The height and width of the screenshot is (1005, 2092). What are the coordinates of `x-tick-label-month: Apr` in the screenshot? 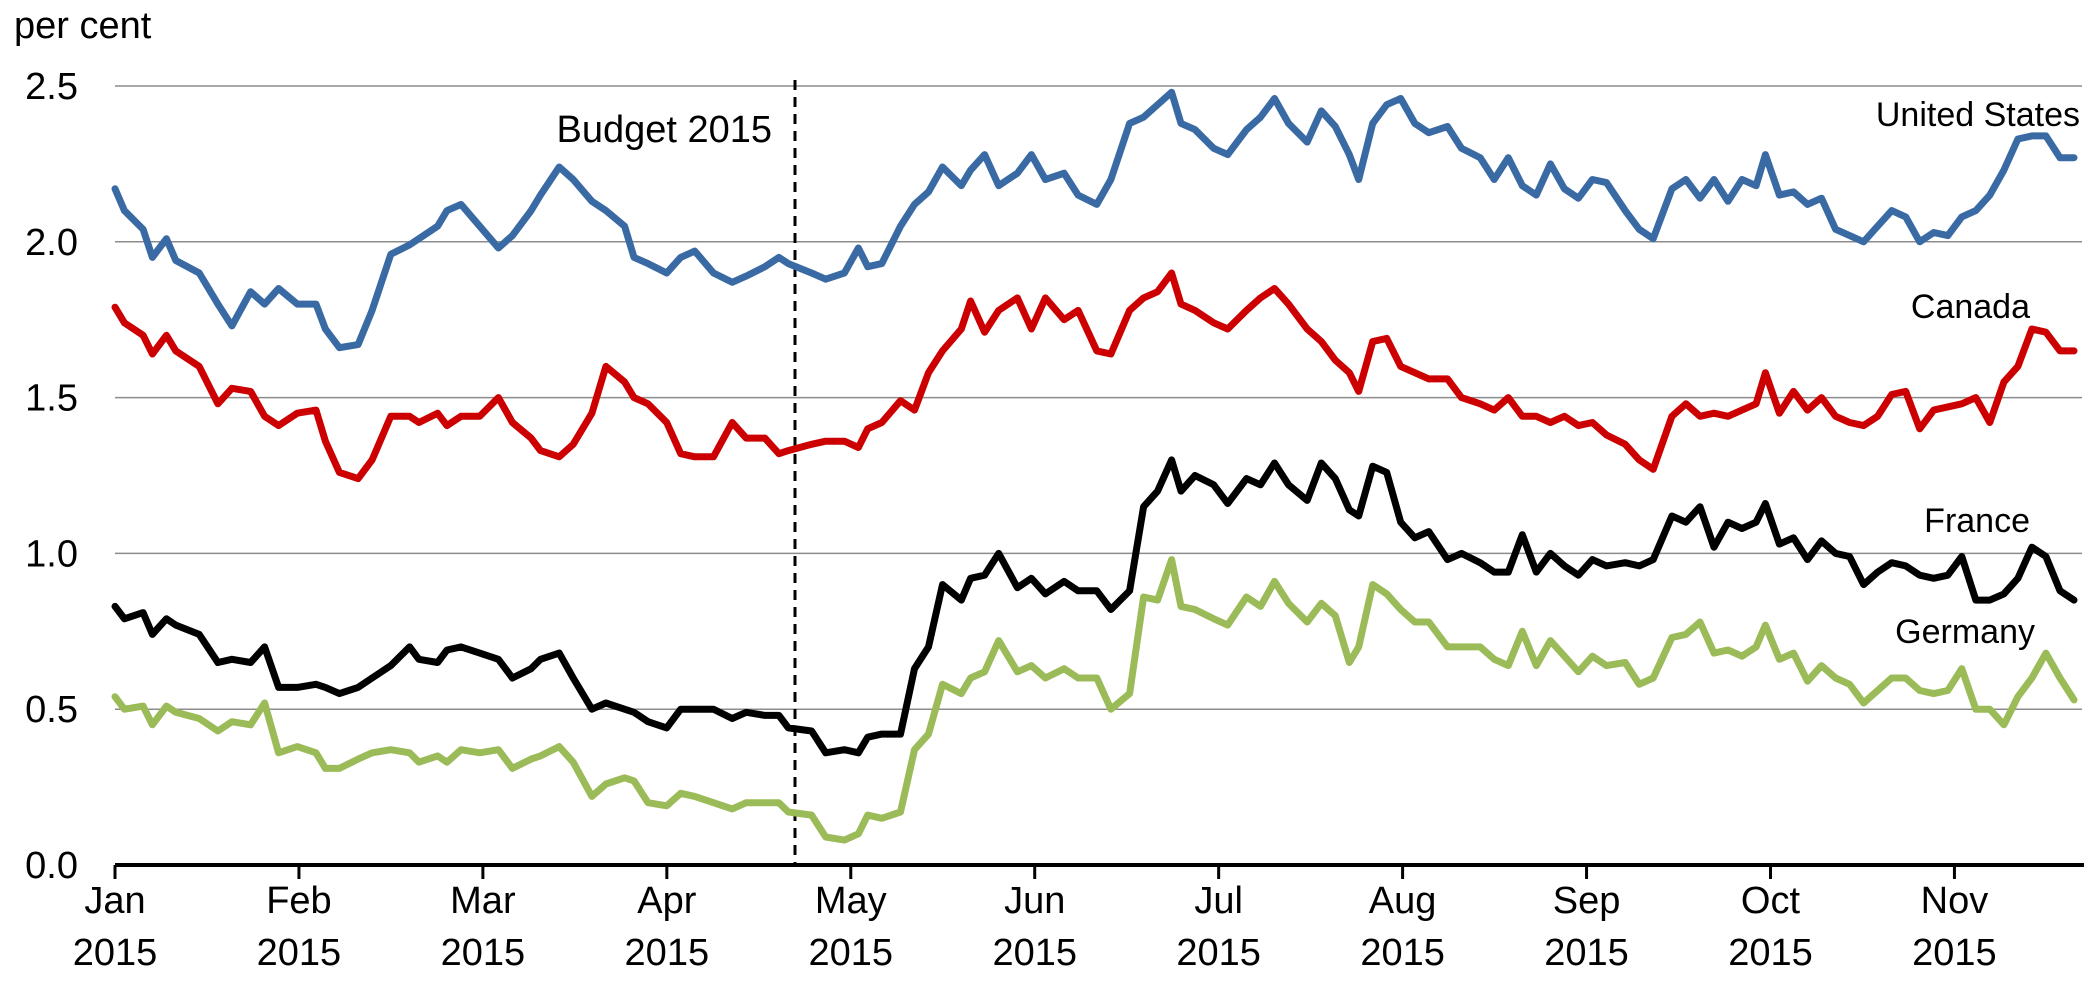 It's located at (666, 901).